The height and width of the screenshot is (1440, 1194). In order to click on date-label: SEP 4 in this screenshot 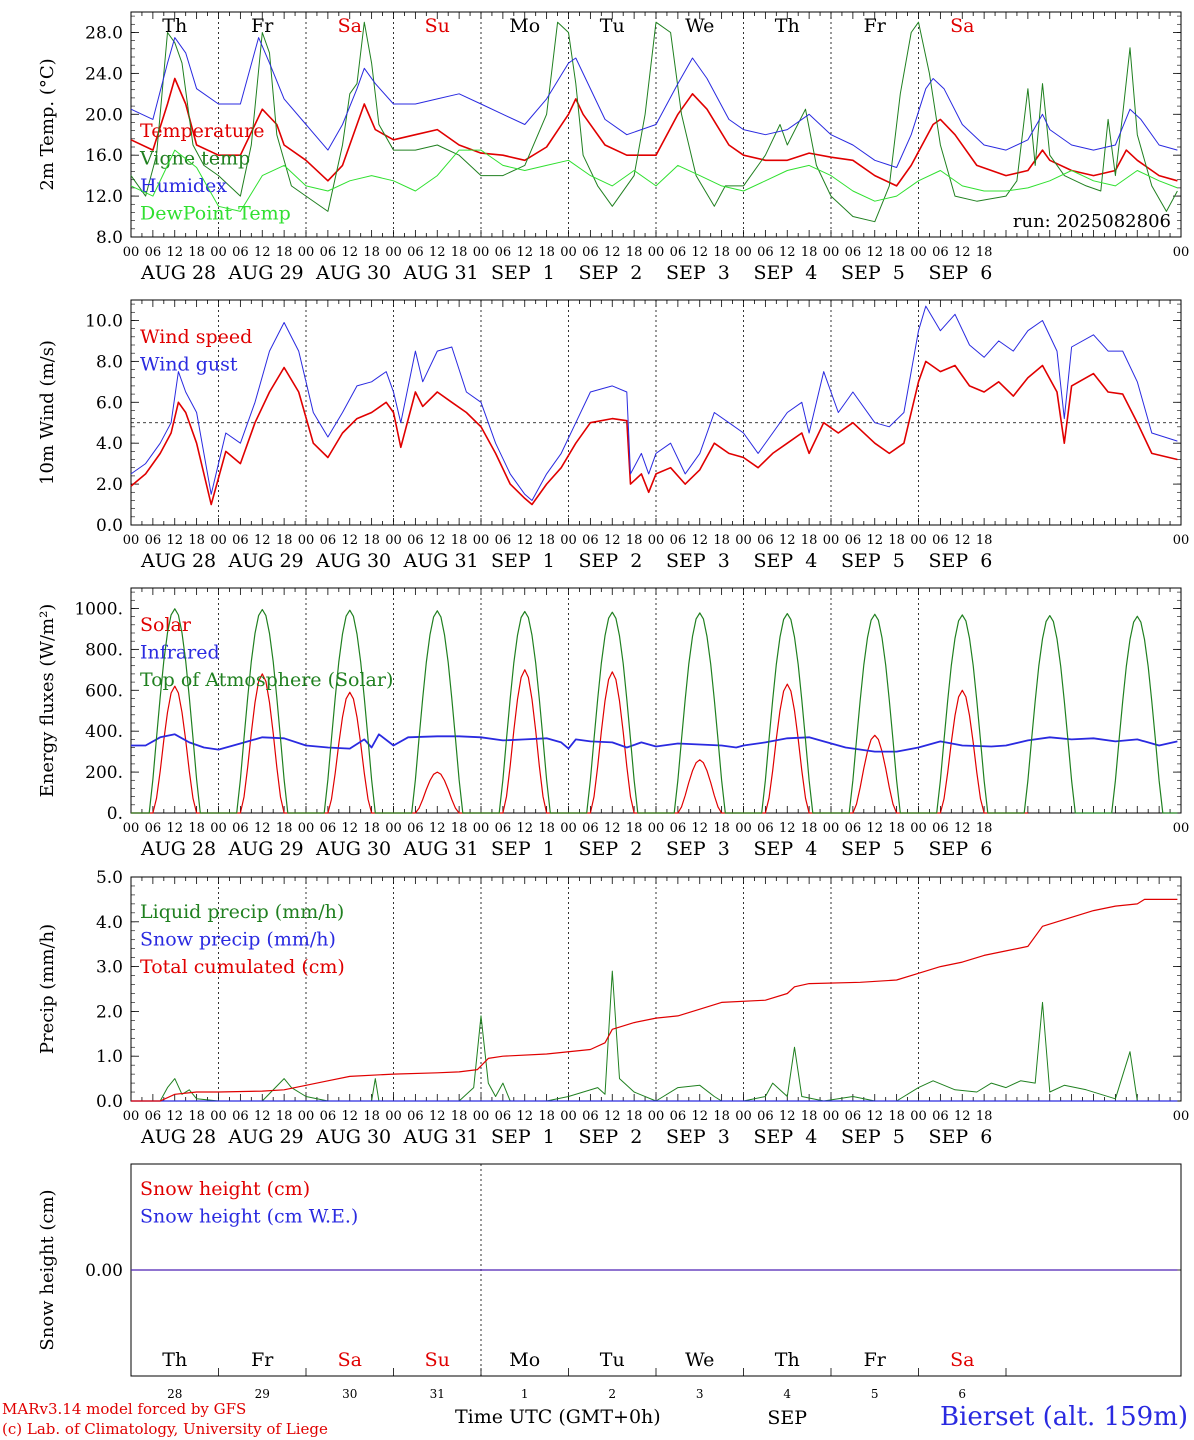, I will do `click(786, 1137)`.